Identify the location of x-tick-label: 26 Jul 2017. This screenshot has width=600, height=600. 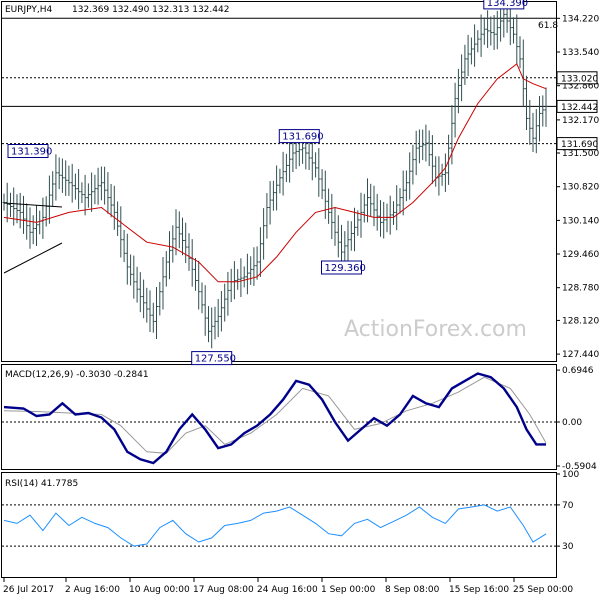
(28, 590).